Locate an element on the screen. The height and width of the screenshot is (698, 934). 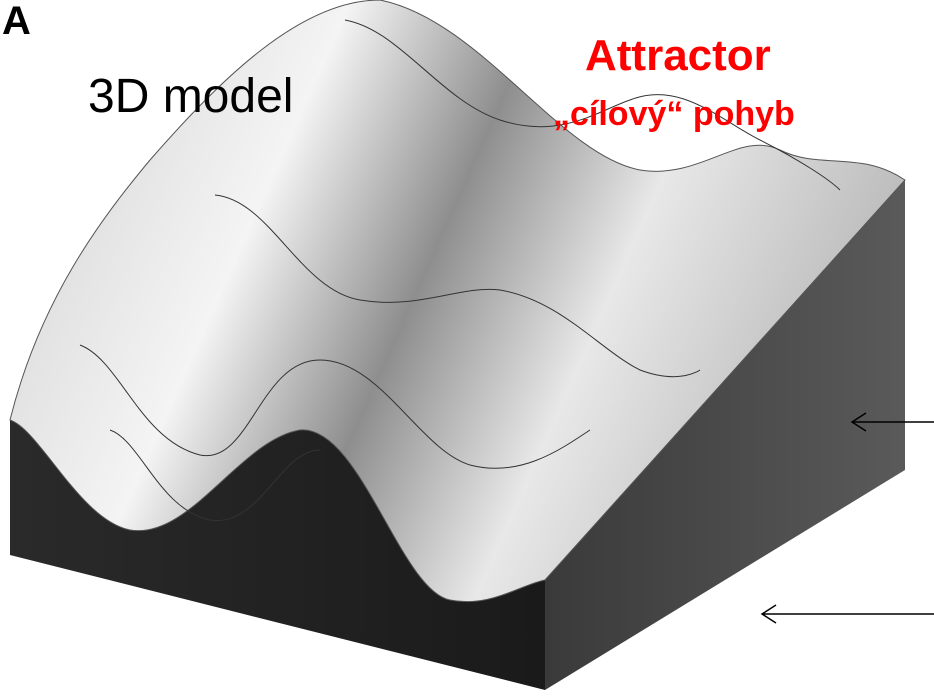
annotation-title: Attractor is located at coordinates (678, 55).